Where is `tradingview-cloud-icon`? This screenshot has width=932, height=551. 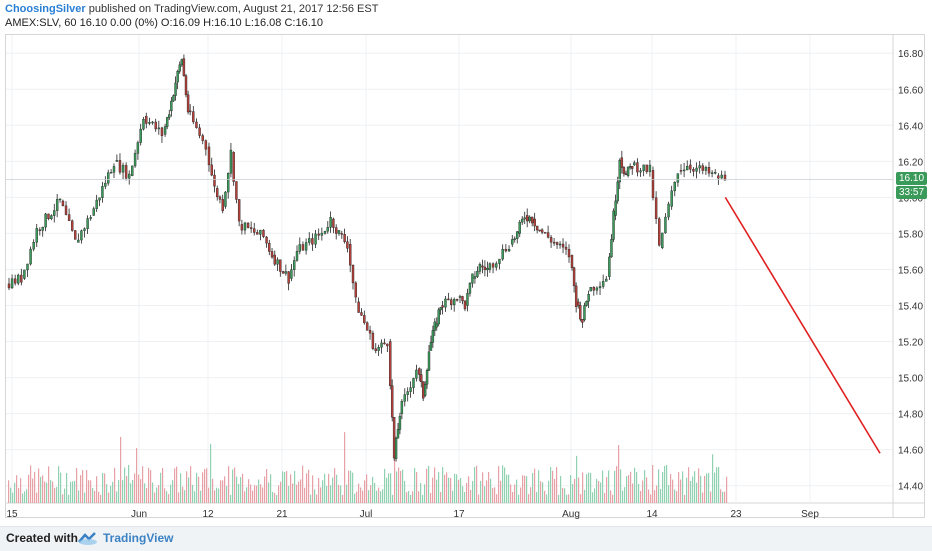
tradingview-cloud-icon is located at coordinates (88, 538).